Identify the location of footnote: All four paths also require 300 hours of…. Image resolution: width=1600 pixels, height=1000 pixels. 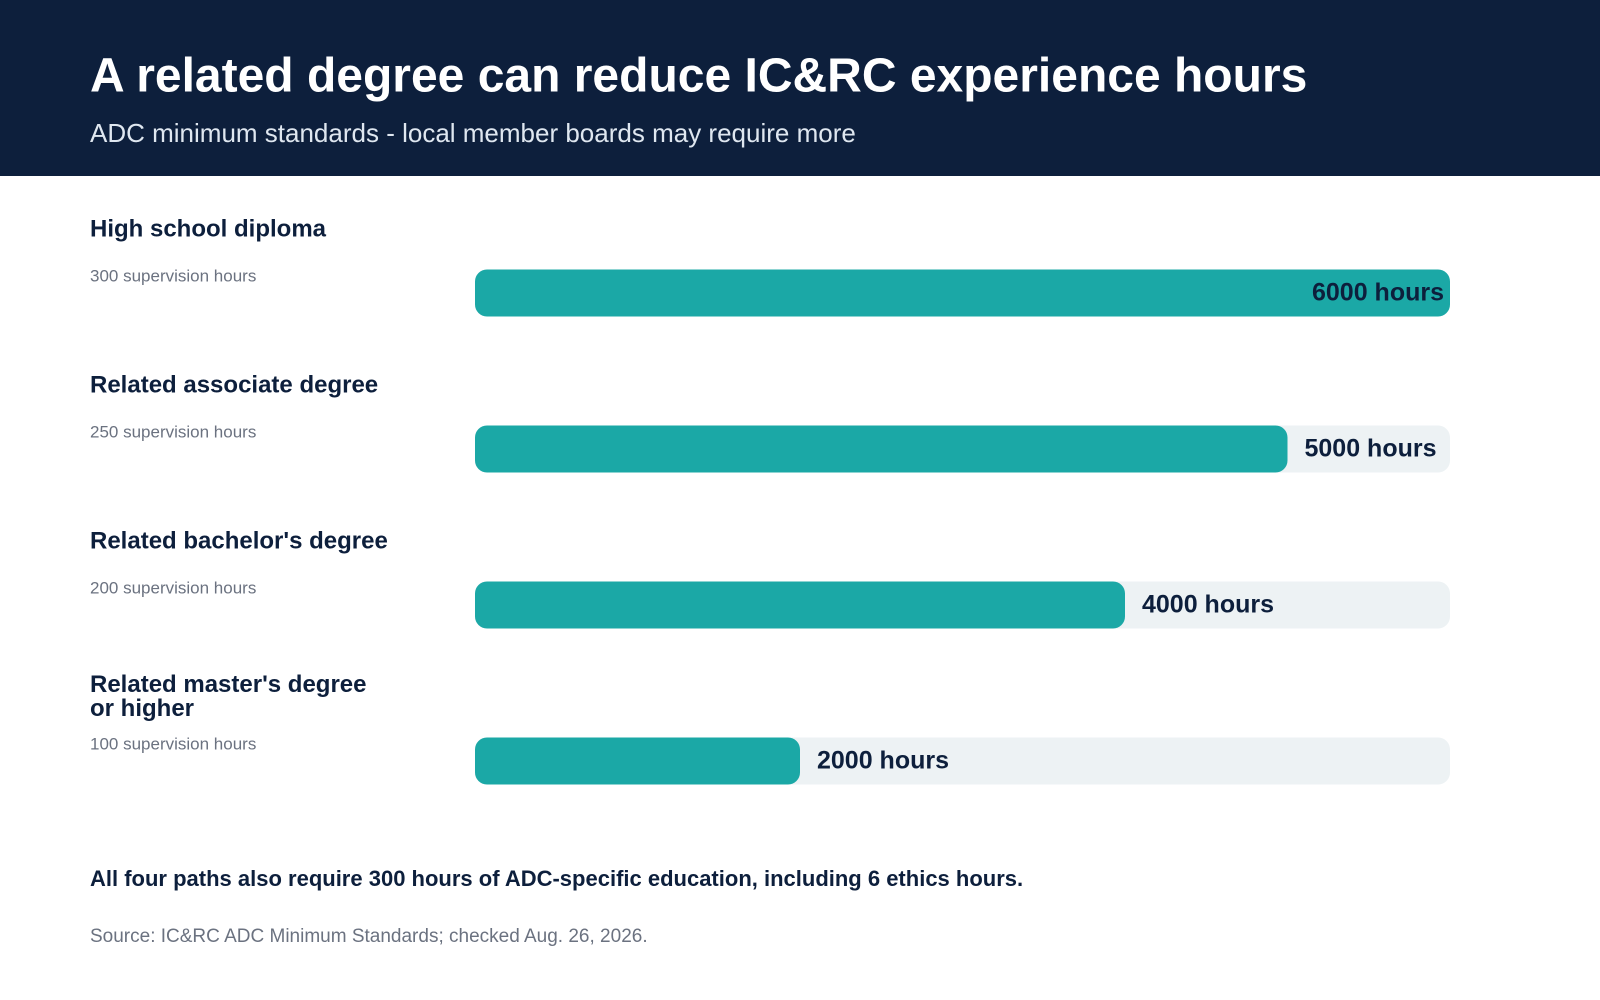
(556, 878).